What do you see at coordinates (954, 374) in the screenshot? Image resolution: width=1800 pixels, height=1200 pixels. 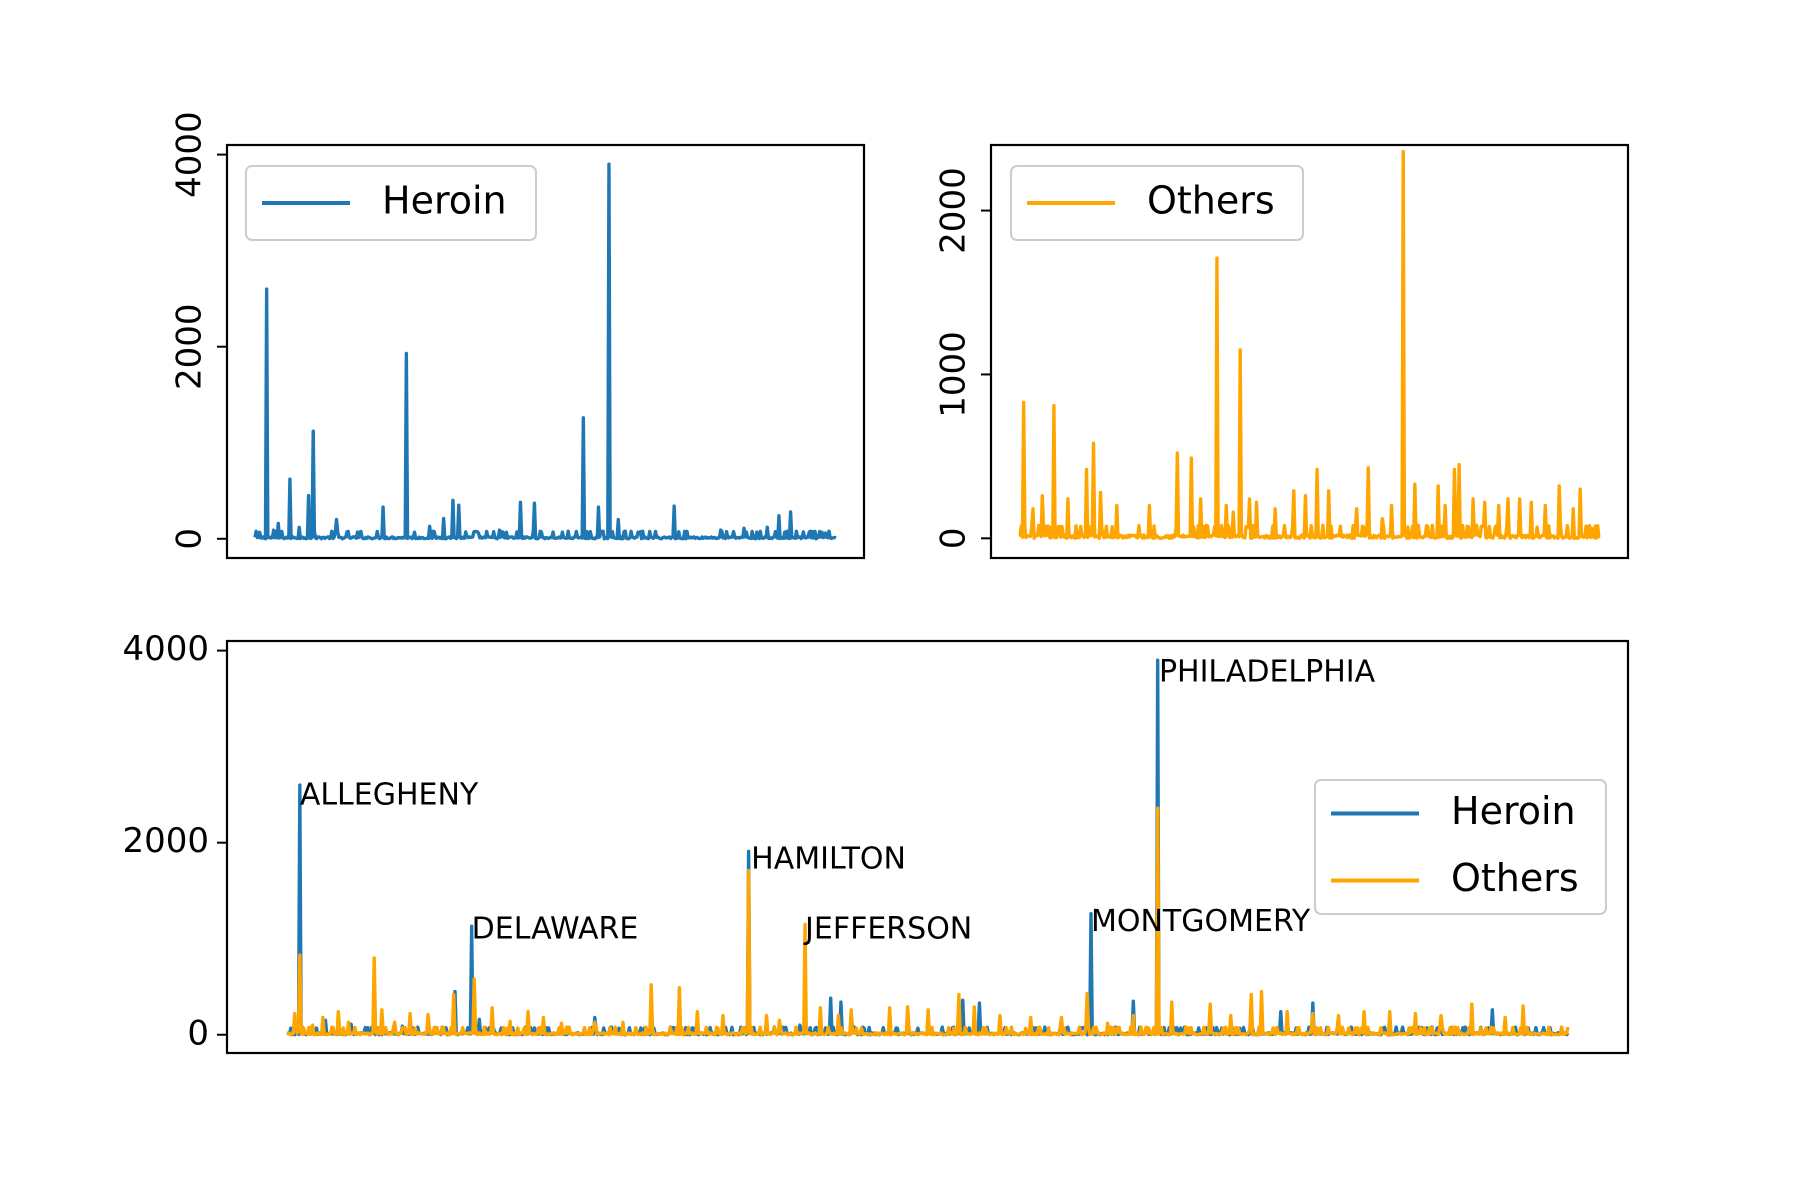 I see `y-tick-label: 1000` at bounding box center [954, 374].